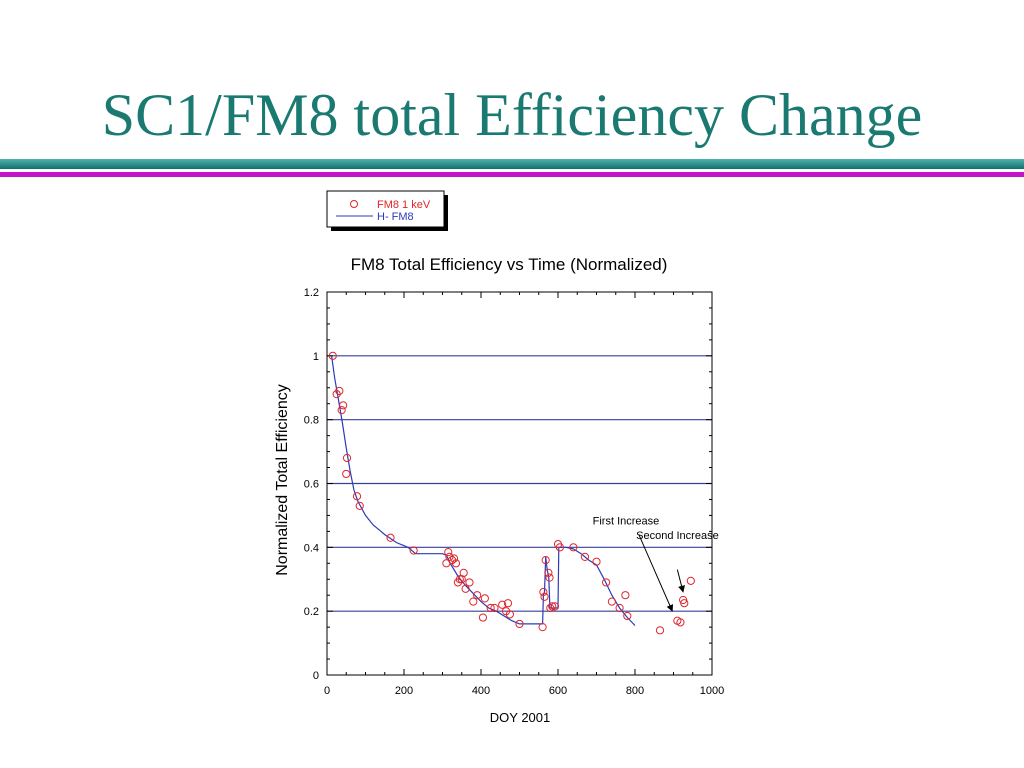  Describe the element at coordinates (635, 691) in the screenshot. I see `x-tick-label: 800` at that location.